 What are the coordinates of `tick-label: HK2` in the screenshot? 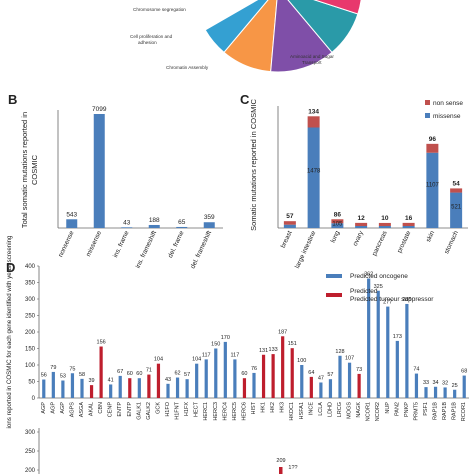 It's located at (273, 407).